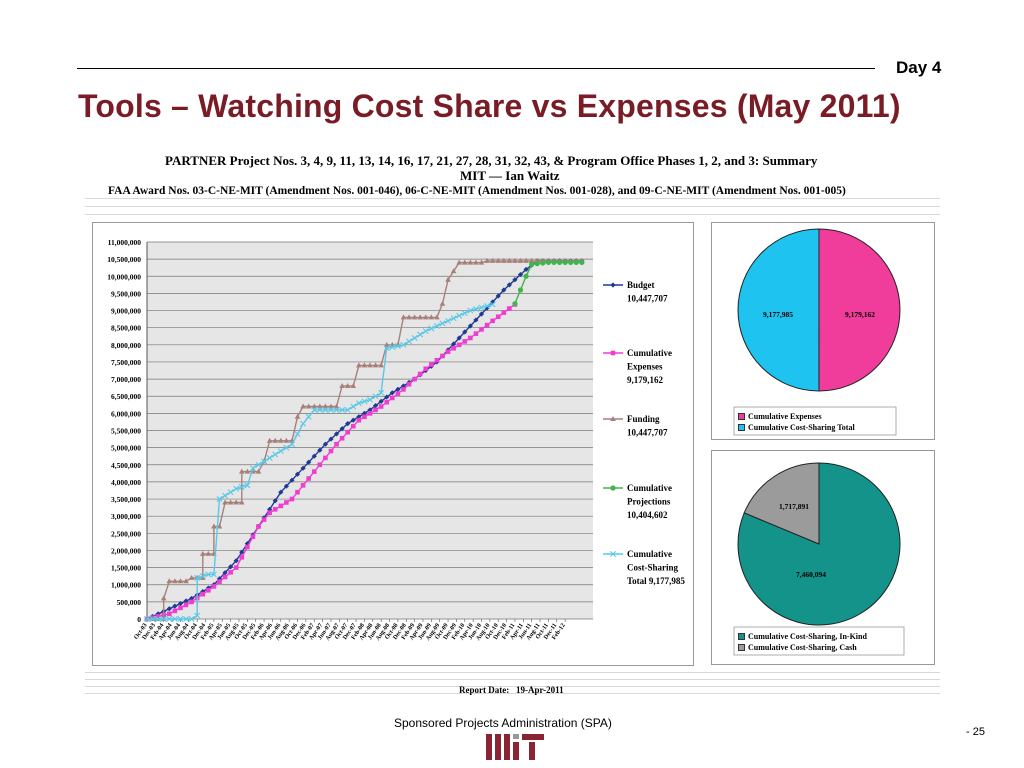  What do you see at coordinates (484, 690) in the screenshot?
I see `report-date-label: Report Date:` at bounding box center [484, 690].